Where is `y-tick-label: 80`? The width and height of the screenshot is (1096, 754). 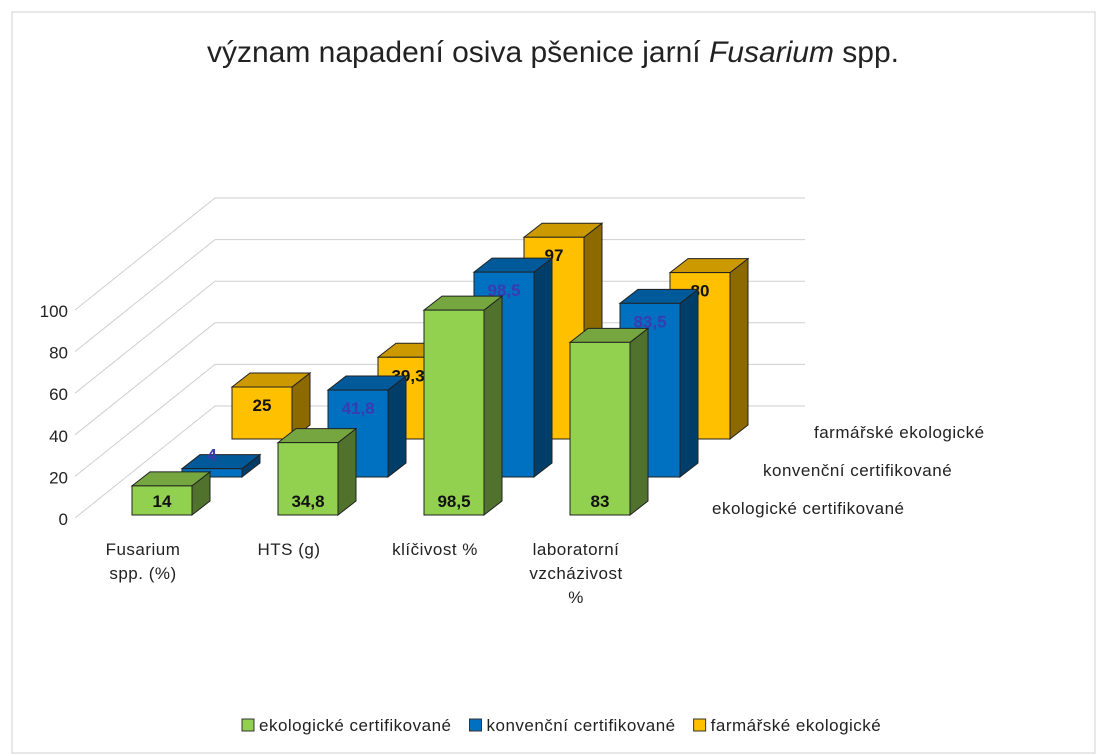
y-tick-label: 80 is located at coordinates (58, 353).